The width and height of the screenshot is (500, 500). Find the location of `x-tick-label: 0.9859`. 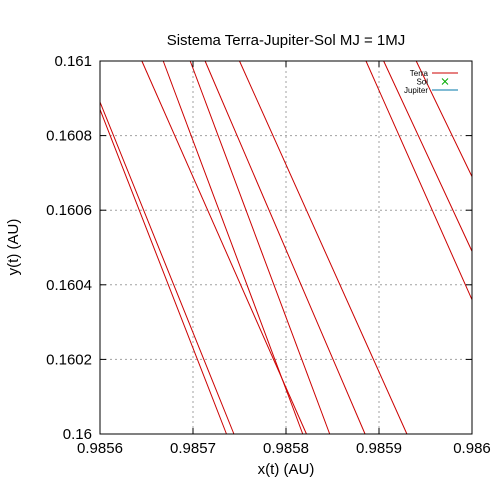

x-tick-label: 0.9859 is located at coordinates (379, 448).